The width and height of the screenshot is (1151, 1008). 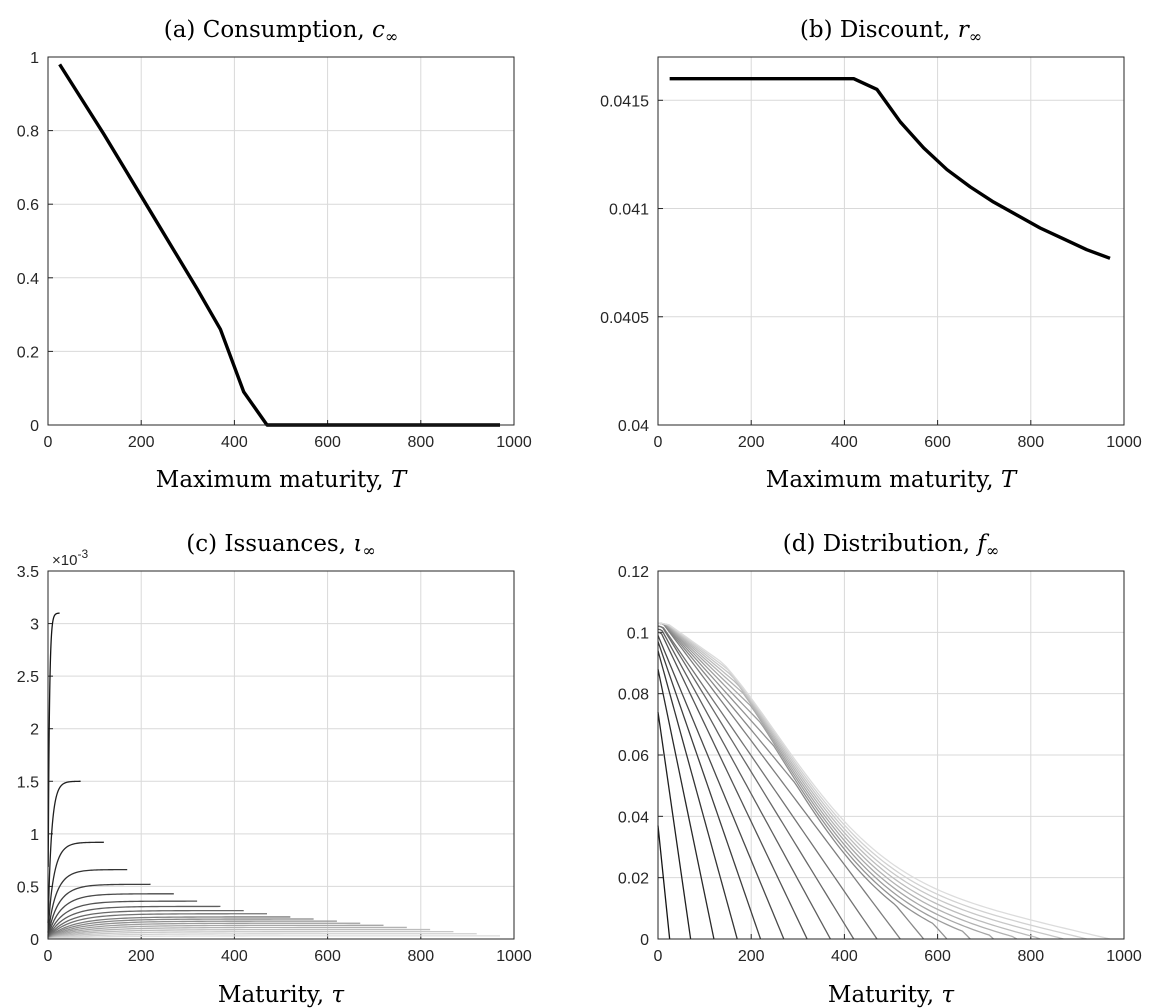 I want to click on panel-a-xlabel: Maximum maturity, T, so click(x=282, y=480).